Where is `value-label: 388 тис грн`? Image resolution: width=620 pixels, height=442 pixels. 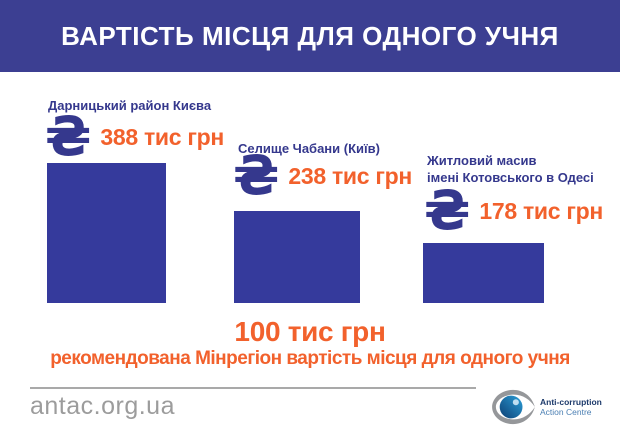
value-label: 388 тис грн is located at coordinates (162, 136).